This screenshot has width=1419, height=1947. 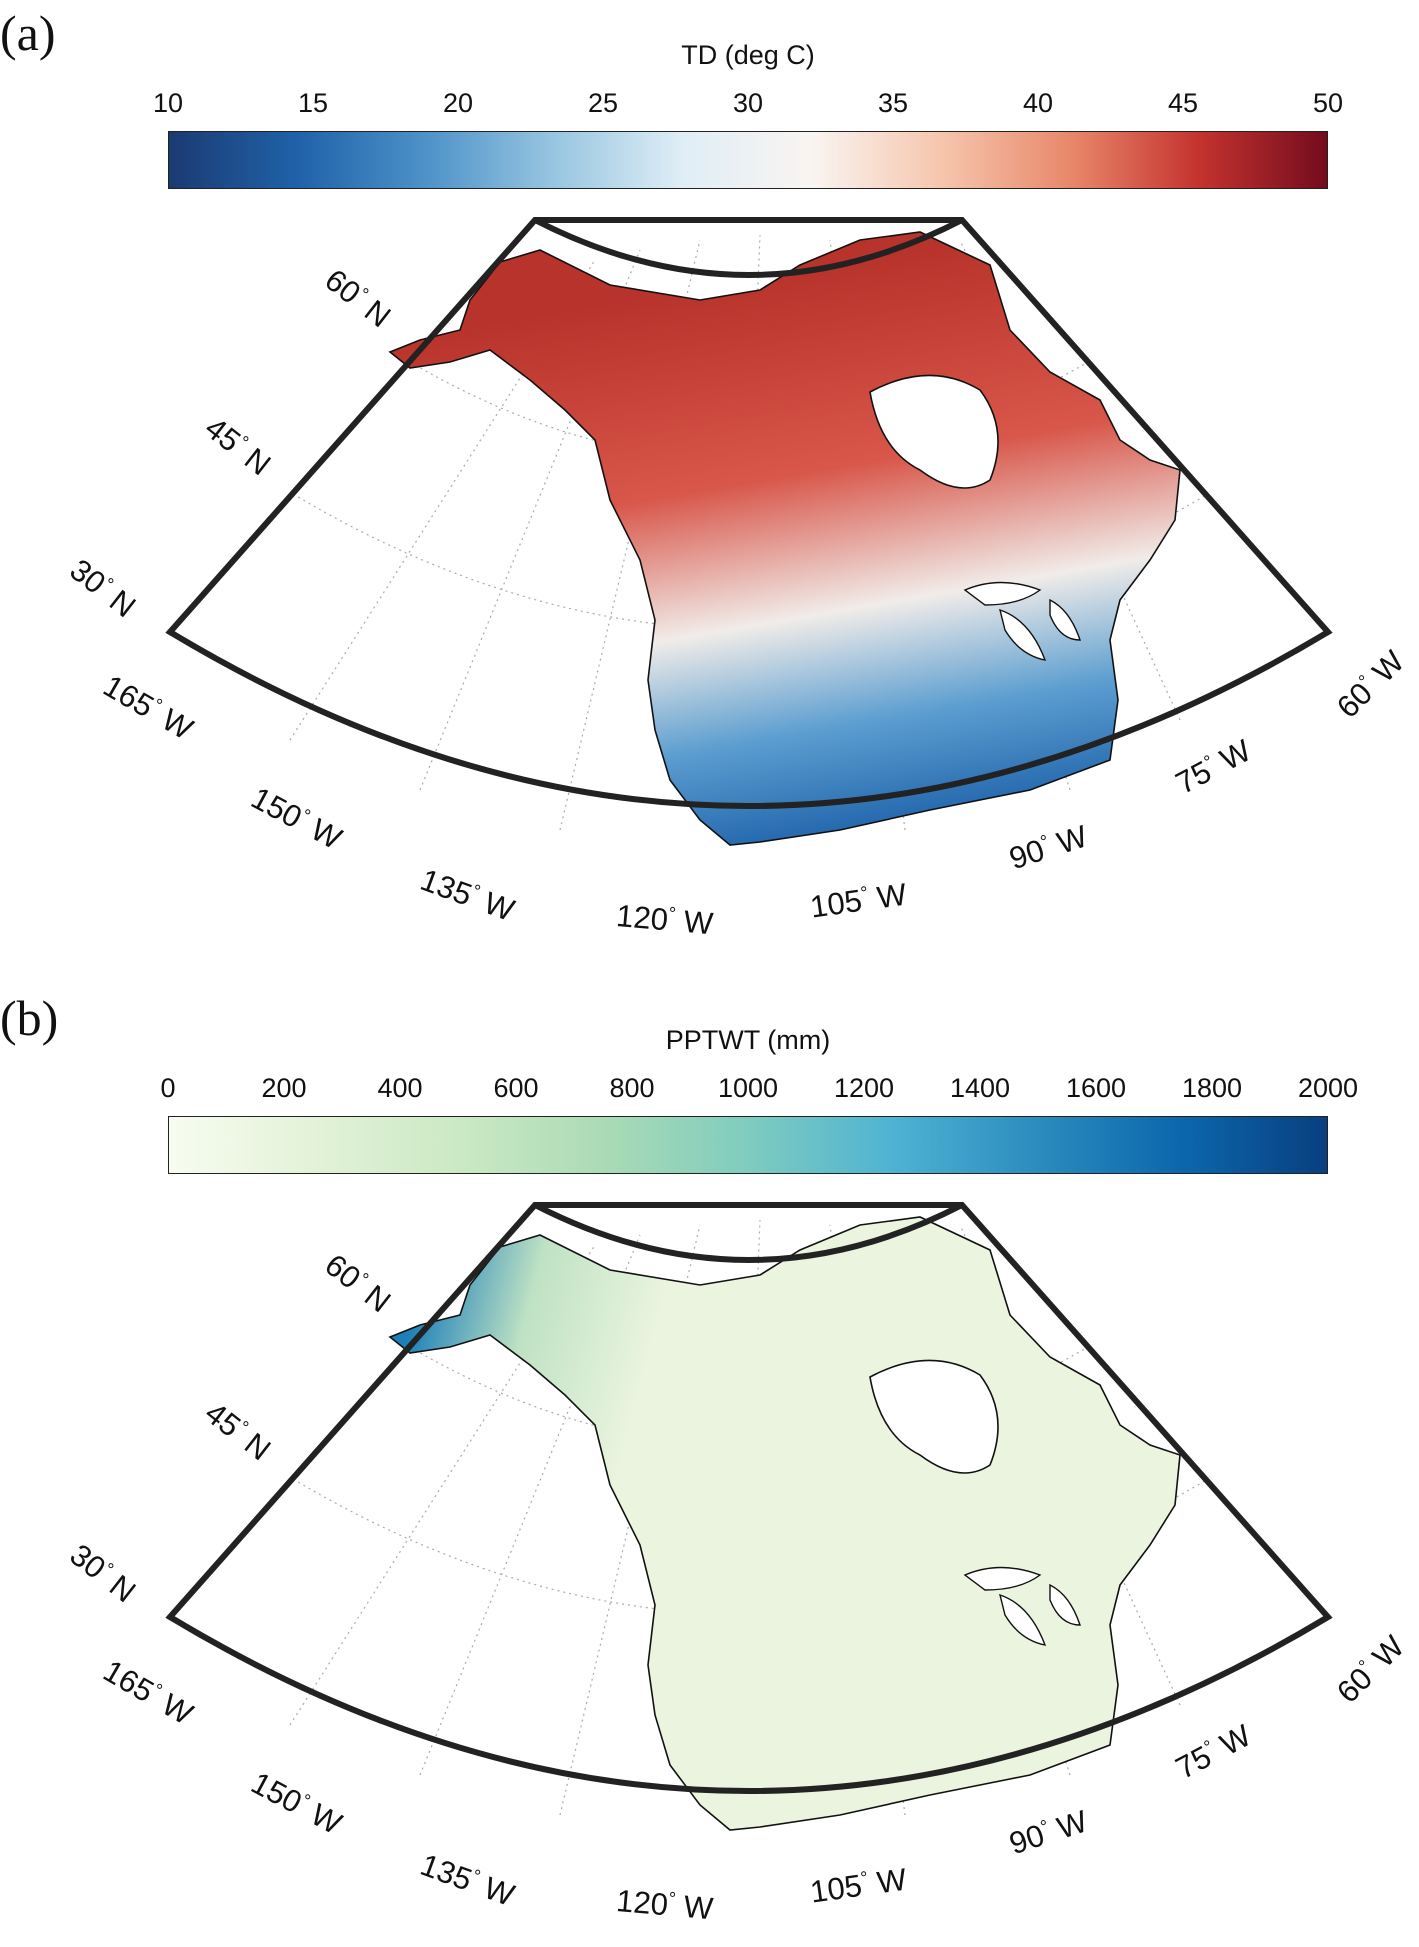 What do you see at coordinates (1183, 103) in the screenshot?
I see `colorbar-tick-label: 45` at bounding box center [1183, 103].